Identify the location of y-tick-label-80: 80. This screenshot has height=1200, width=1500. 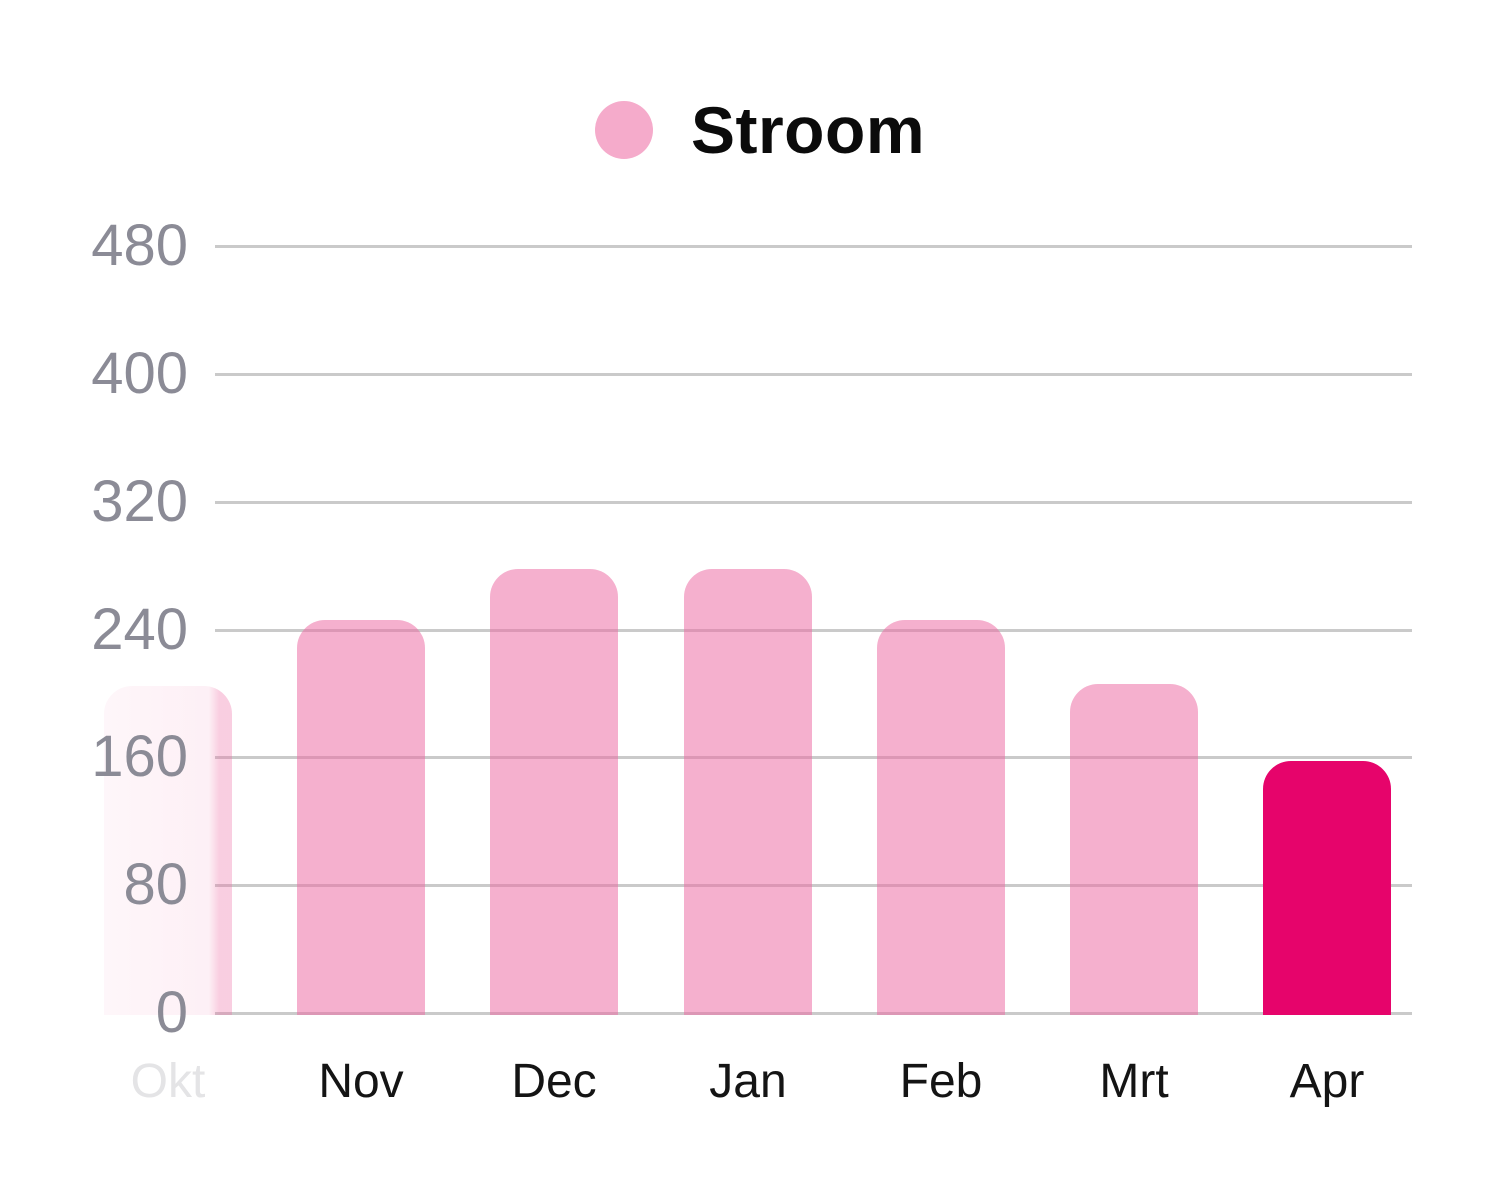
(155, 884).